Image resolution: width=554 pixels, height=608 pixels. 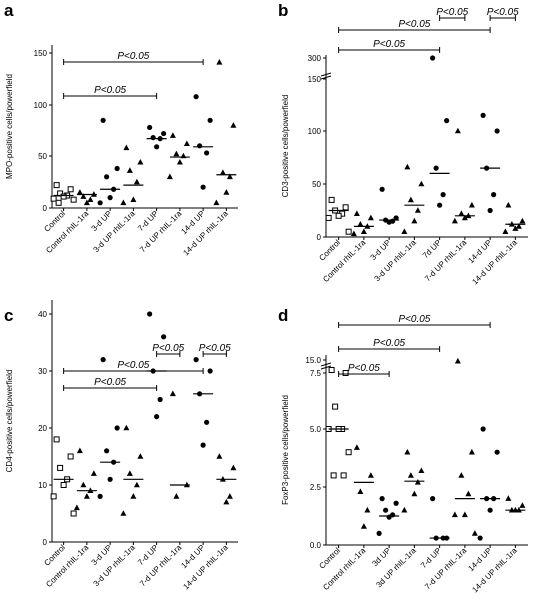 I want to click on panel-letter: c, so click(x=8, y=315).